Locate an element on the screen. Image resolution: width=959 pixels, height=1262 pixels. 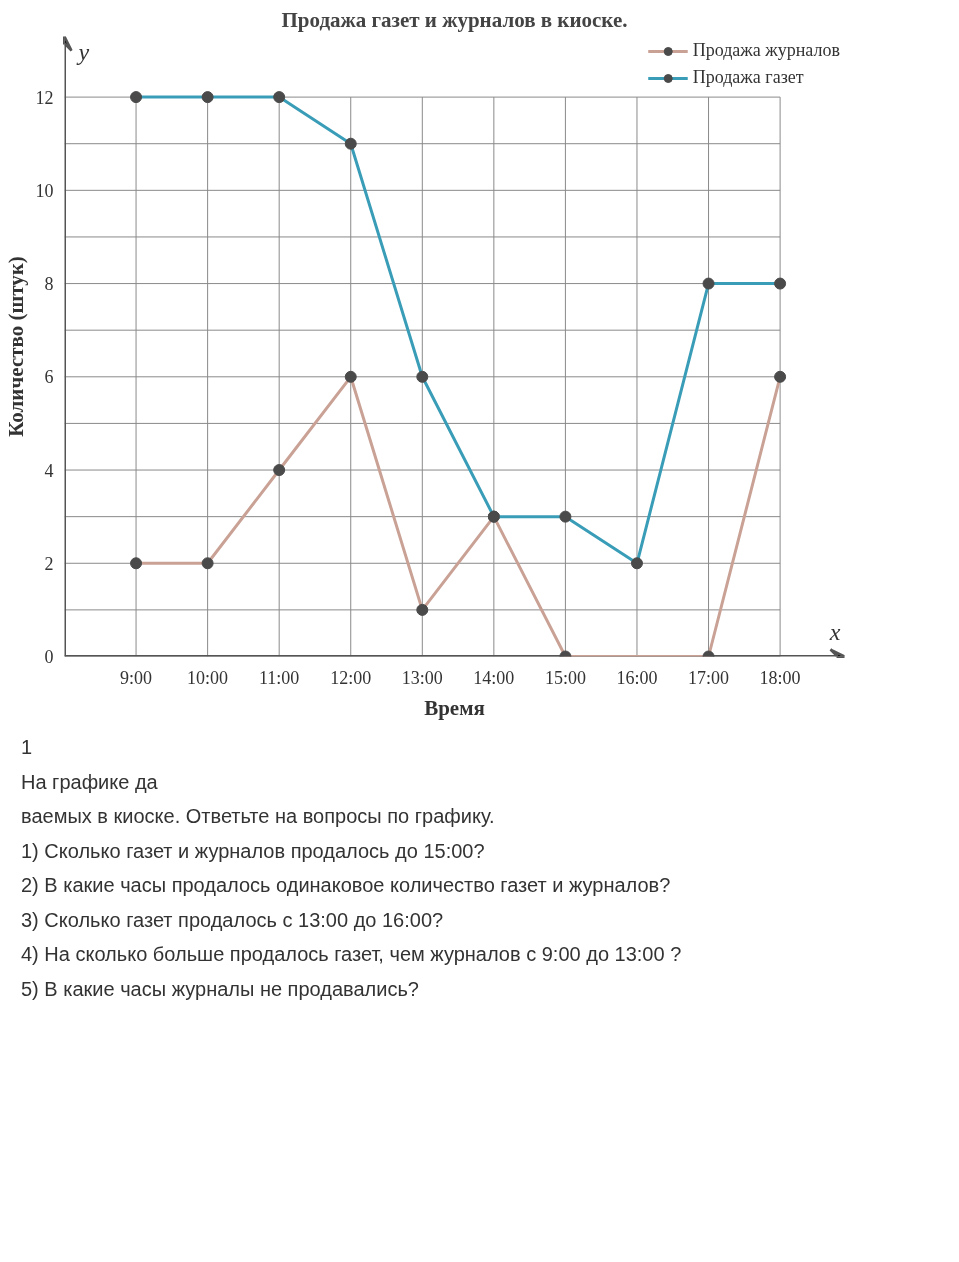
x-tick-label: 9:00 is located at coordinates (136, 677).